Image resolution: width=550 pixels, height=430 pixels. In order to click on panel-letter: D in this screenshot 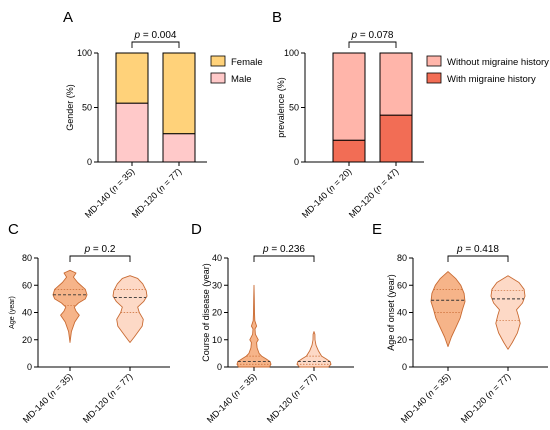, I will do `click(196, 229)`.